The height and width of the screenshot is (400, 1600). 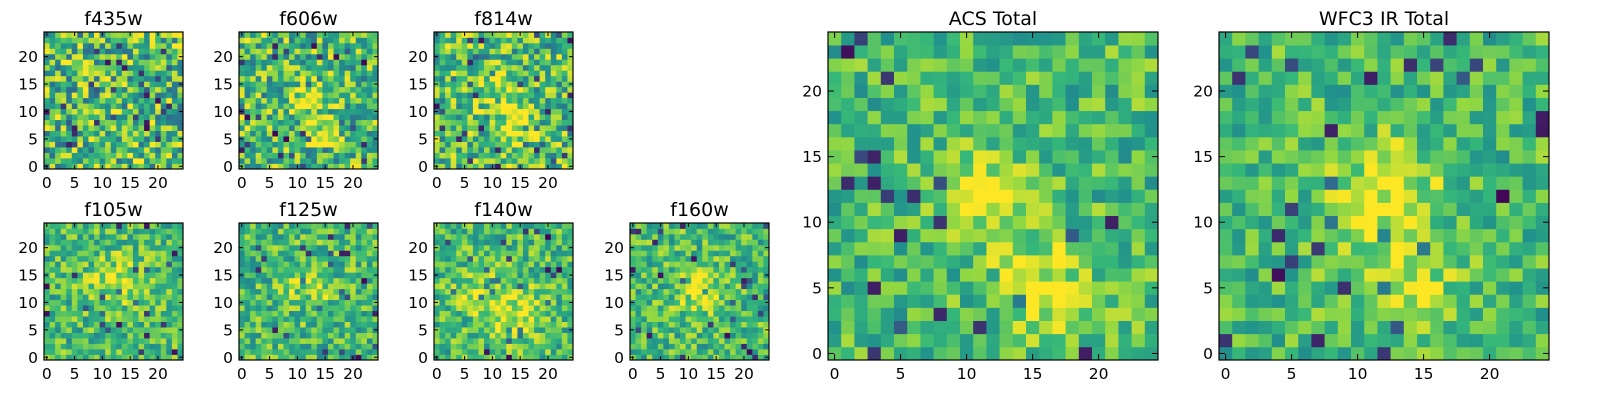 What do you see at coordinates (28, 248) in the screenshot?
I see `y-tick-label: 20` at bounding box center [28, 248].